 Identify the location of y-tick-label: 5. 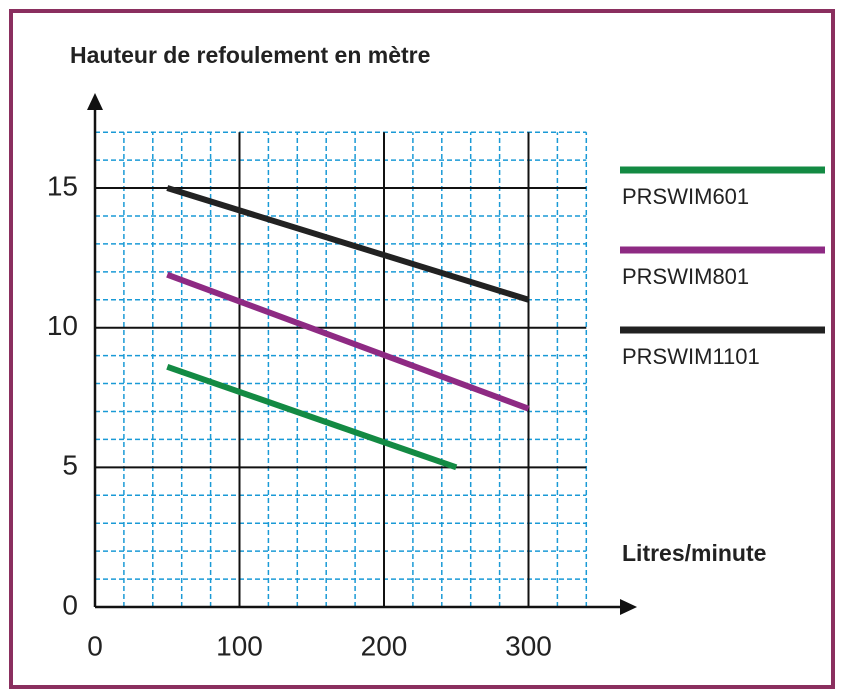
(70, 465).